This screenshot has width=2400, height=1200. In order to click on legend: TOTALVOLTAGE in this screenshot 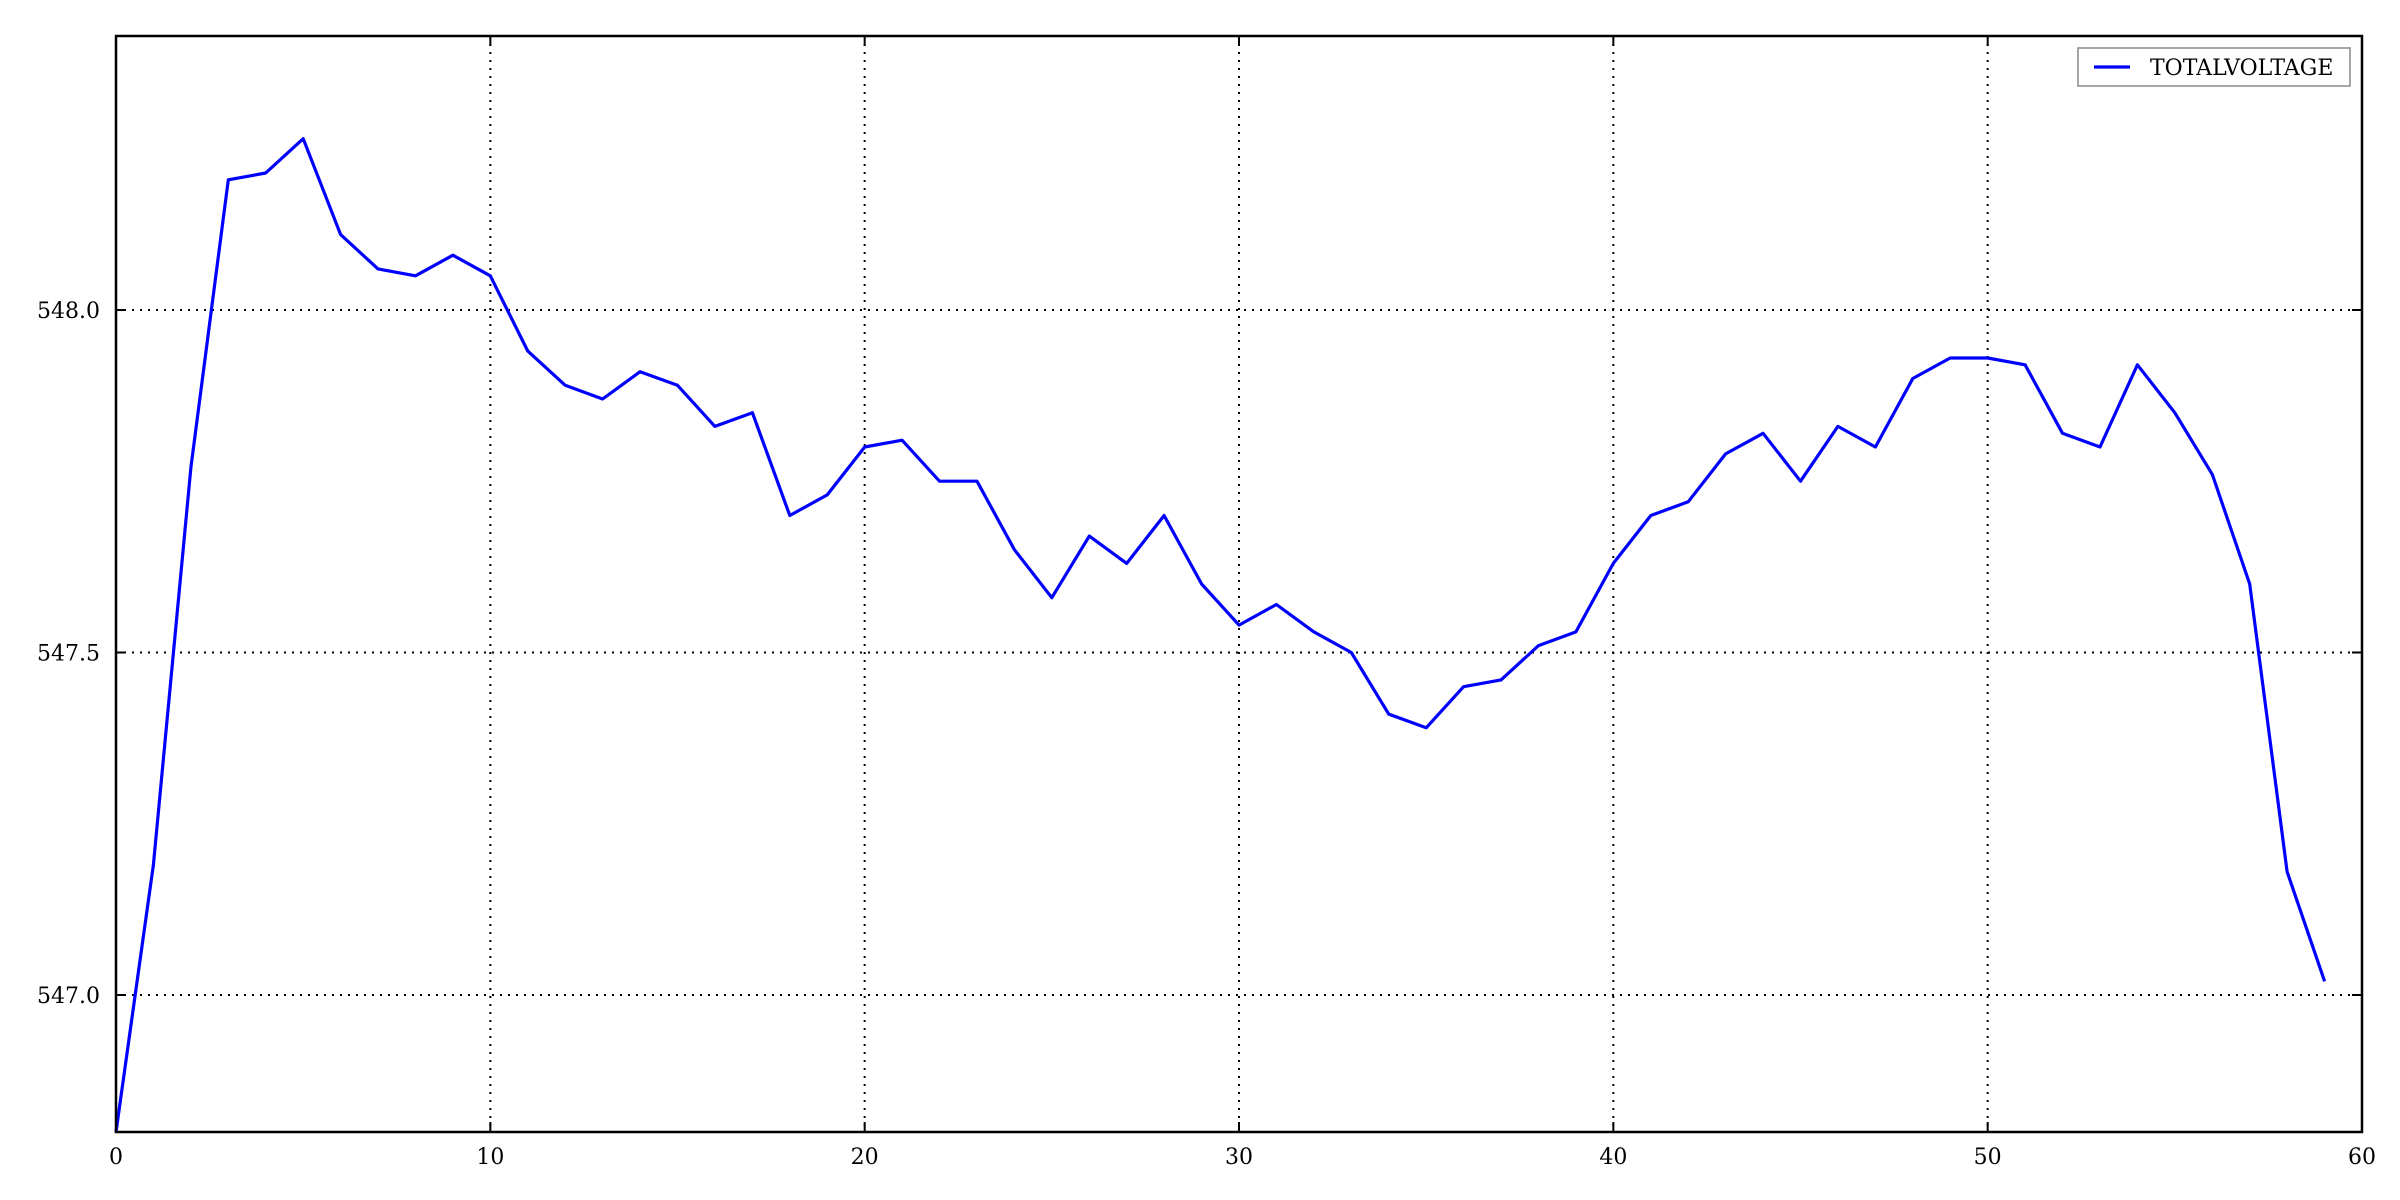, I will do `click(2214, 67)`.